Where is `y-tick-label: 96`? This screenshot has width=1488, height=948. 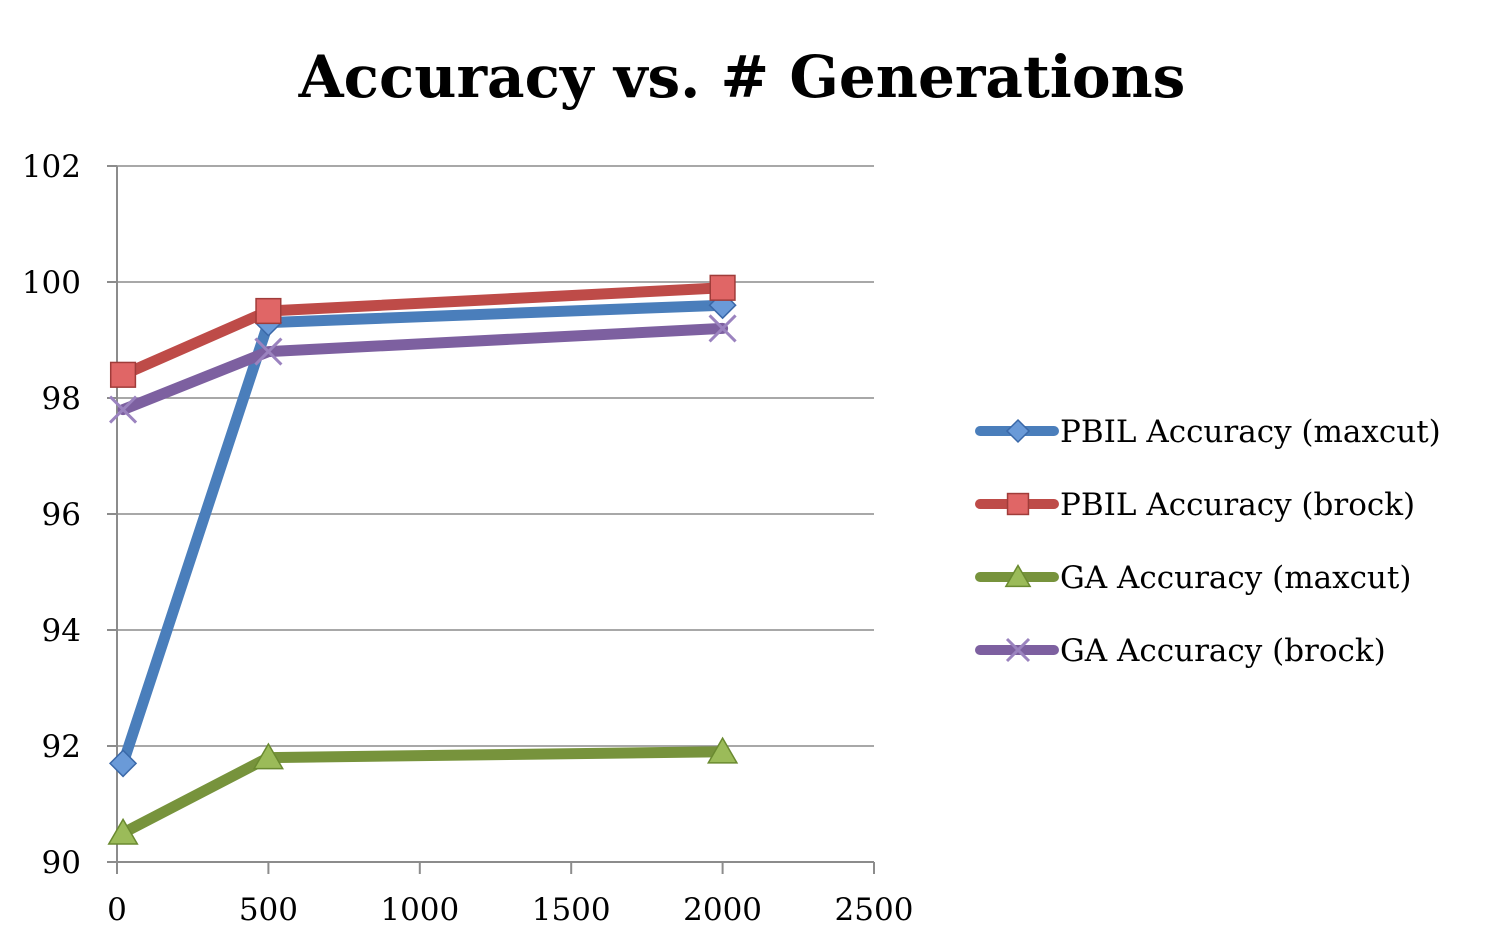 y-tick-label: 96 is located at coordinates (61, 515).